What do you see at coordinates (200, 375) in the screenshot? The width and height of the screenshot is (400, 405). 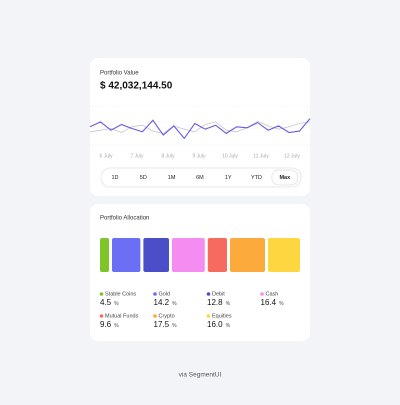 I see `footer: via SegmentUI` at bounding box center [200, 375].